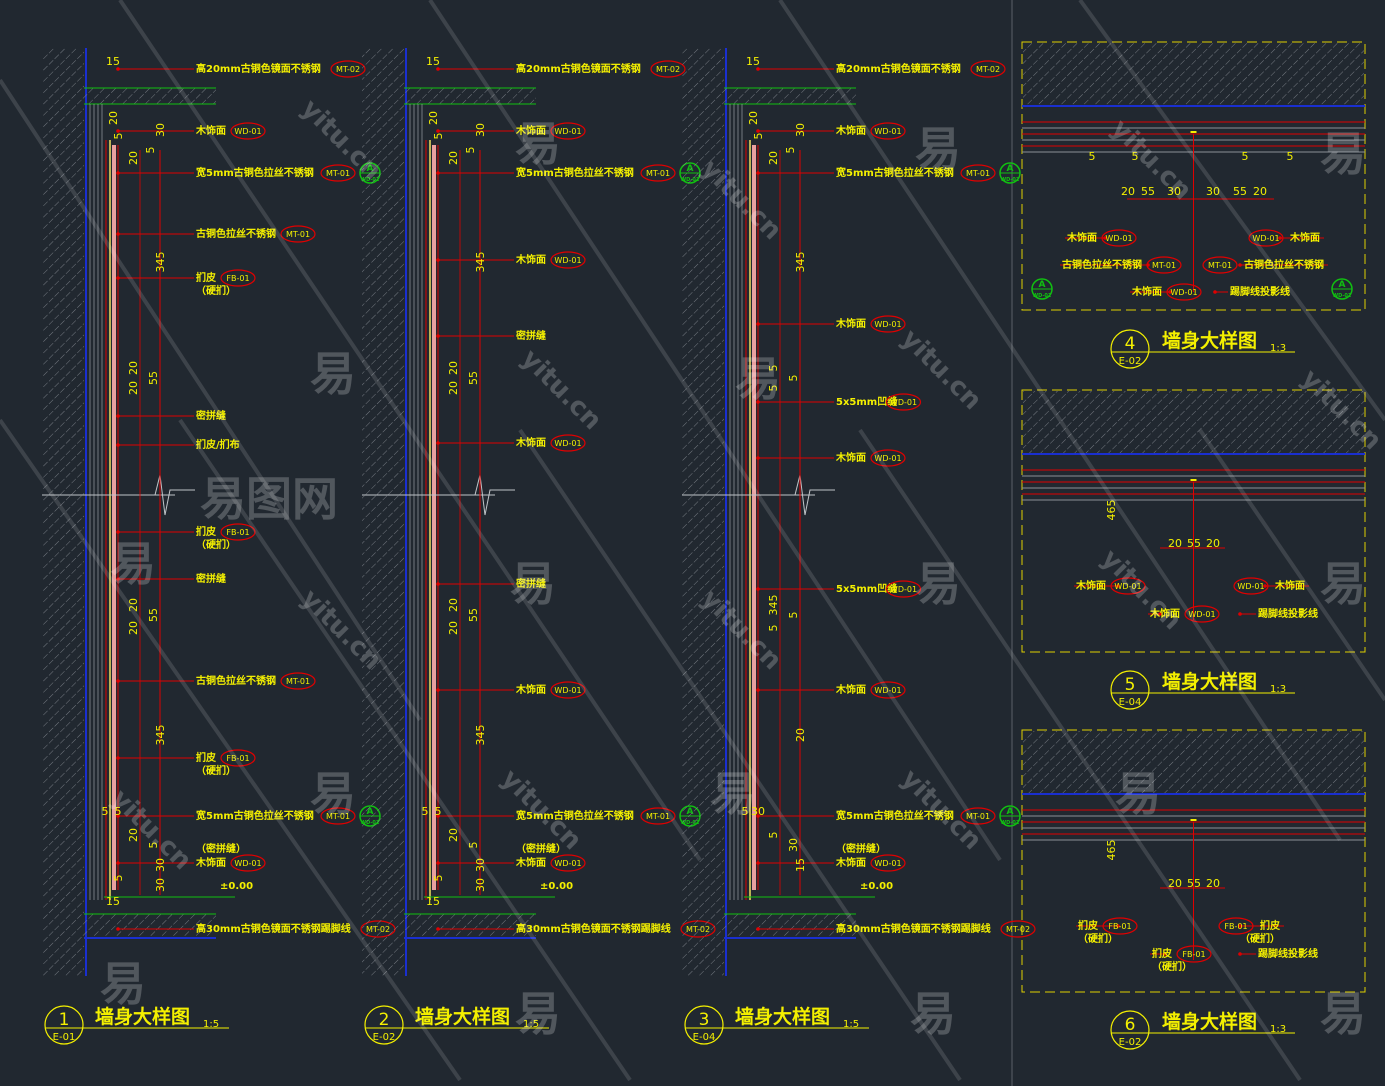 The height and width of the screenshot is (1086, 1385). Describe the element at coordinates (866, 588) in the screenshot. I see `label-text: 5x5mm凹缝` at that location.